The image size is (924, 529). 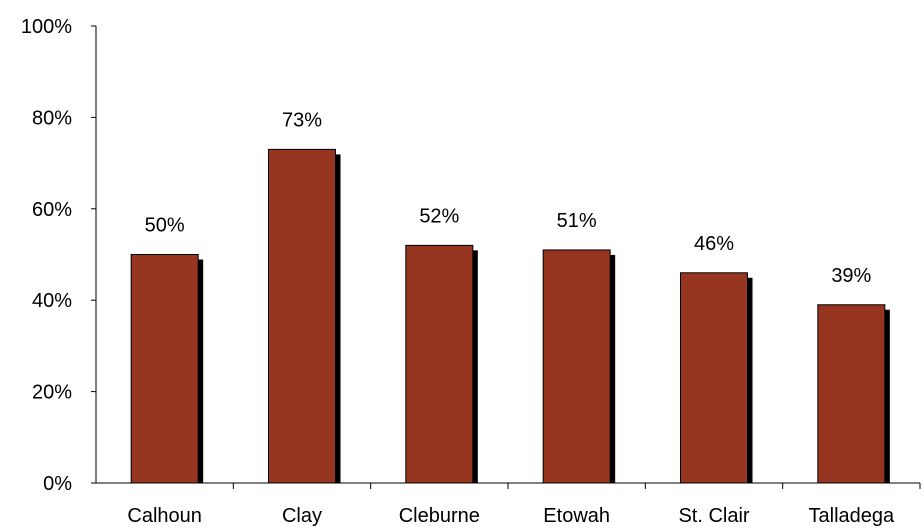 I want to click on data-label: 46%, so click(x=714, y=244).